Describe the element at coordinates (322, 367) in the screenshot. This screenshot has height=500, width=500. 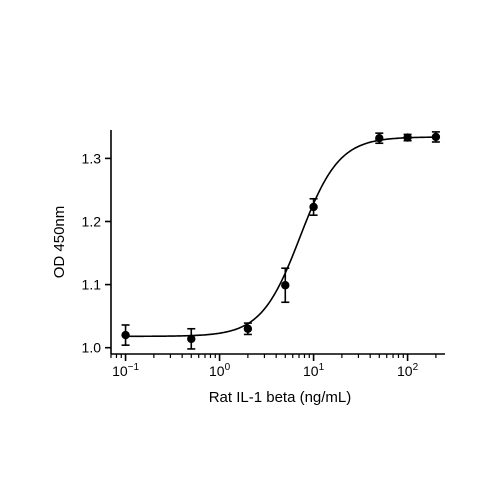
I see `x-tick-exponent: 1` at that location.